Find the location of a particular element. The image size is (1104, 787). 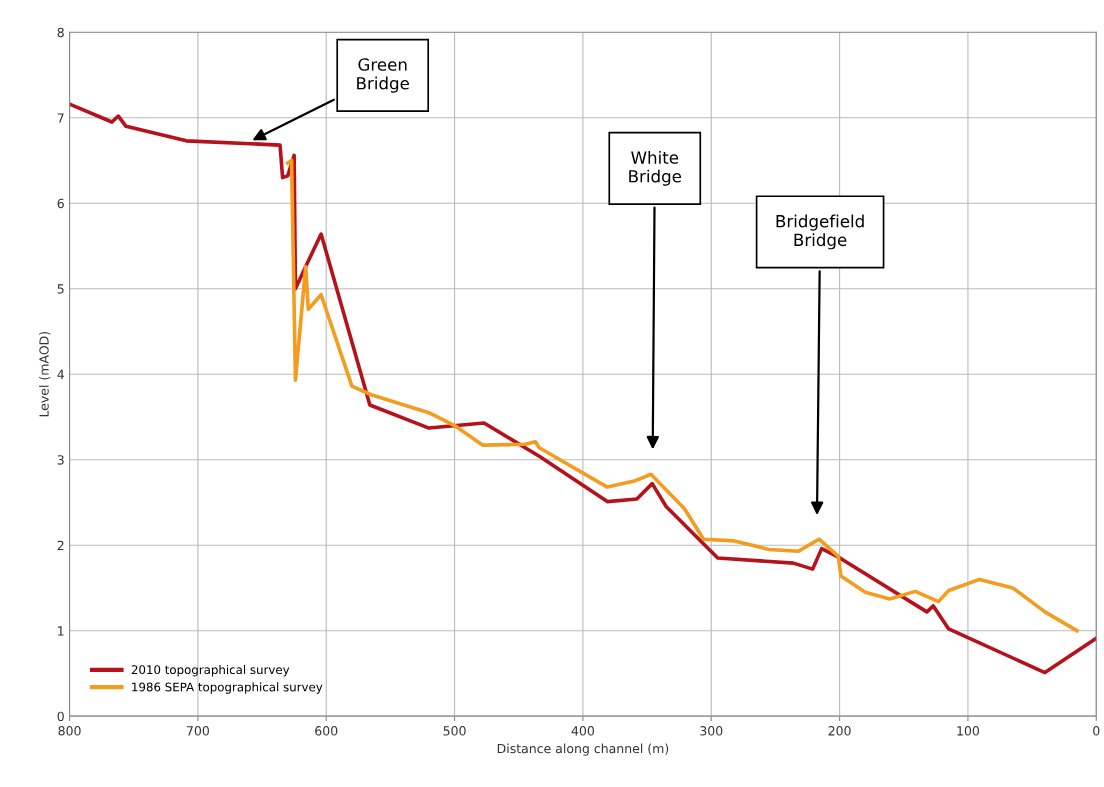

x-tick-label: 200 is located at coordinates (839, 731).